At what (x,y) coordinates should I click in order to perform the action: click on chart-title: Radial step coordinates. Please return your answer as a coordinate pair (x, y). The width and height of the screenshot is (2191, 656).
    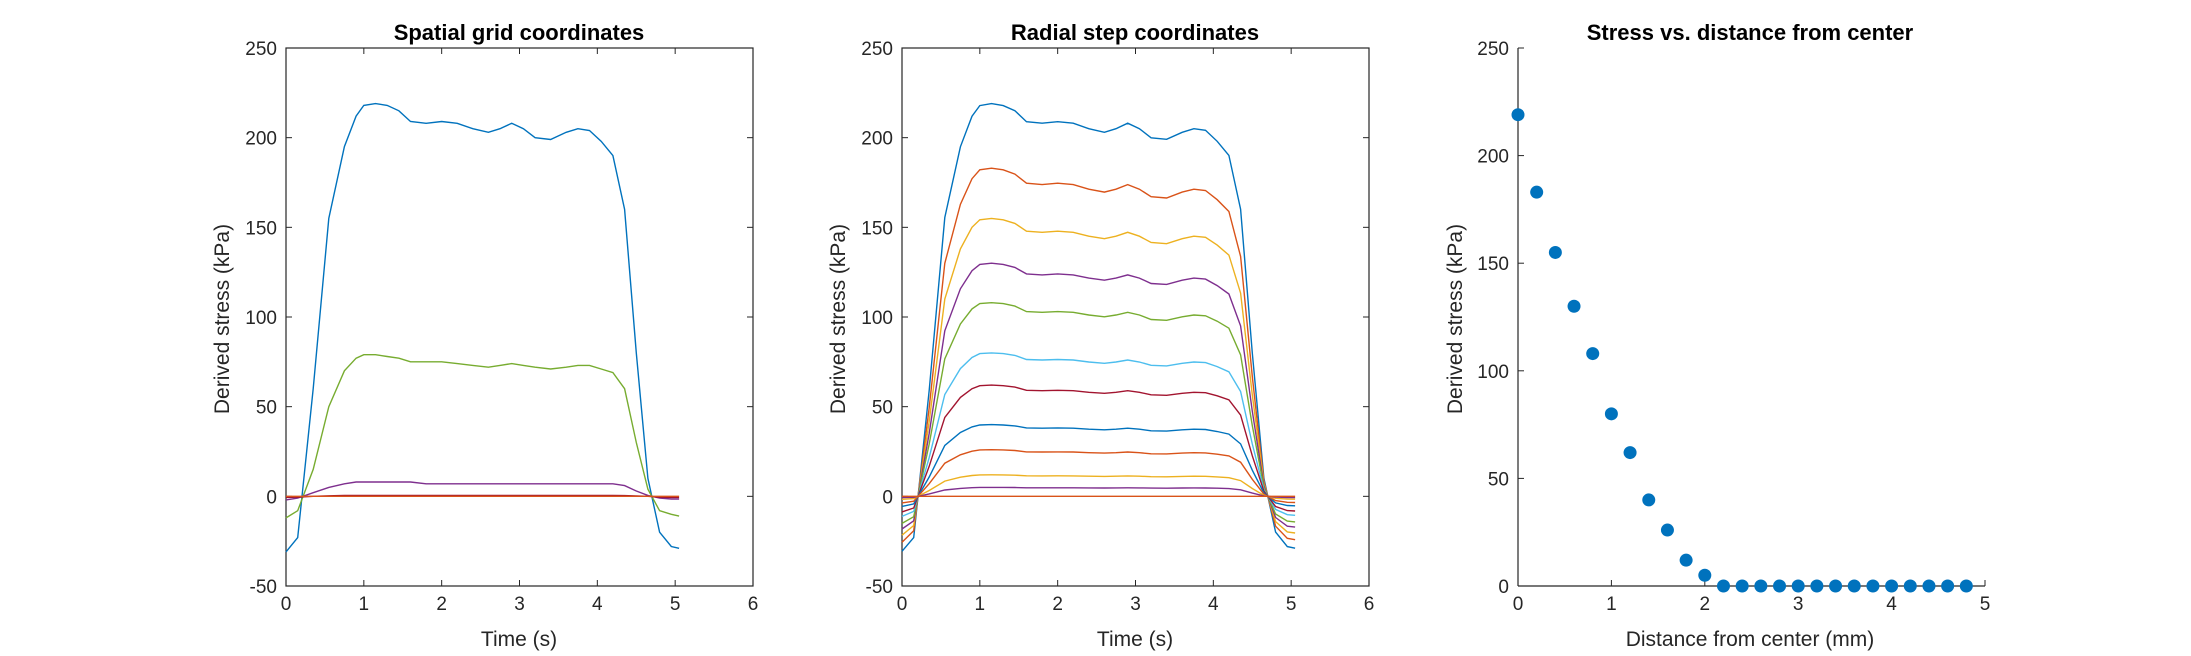
    Looking at the image, I should click on (1135, 32).